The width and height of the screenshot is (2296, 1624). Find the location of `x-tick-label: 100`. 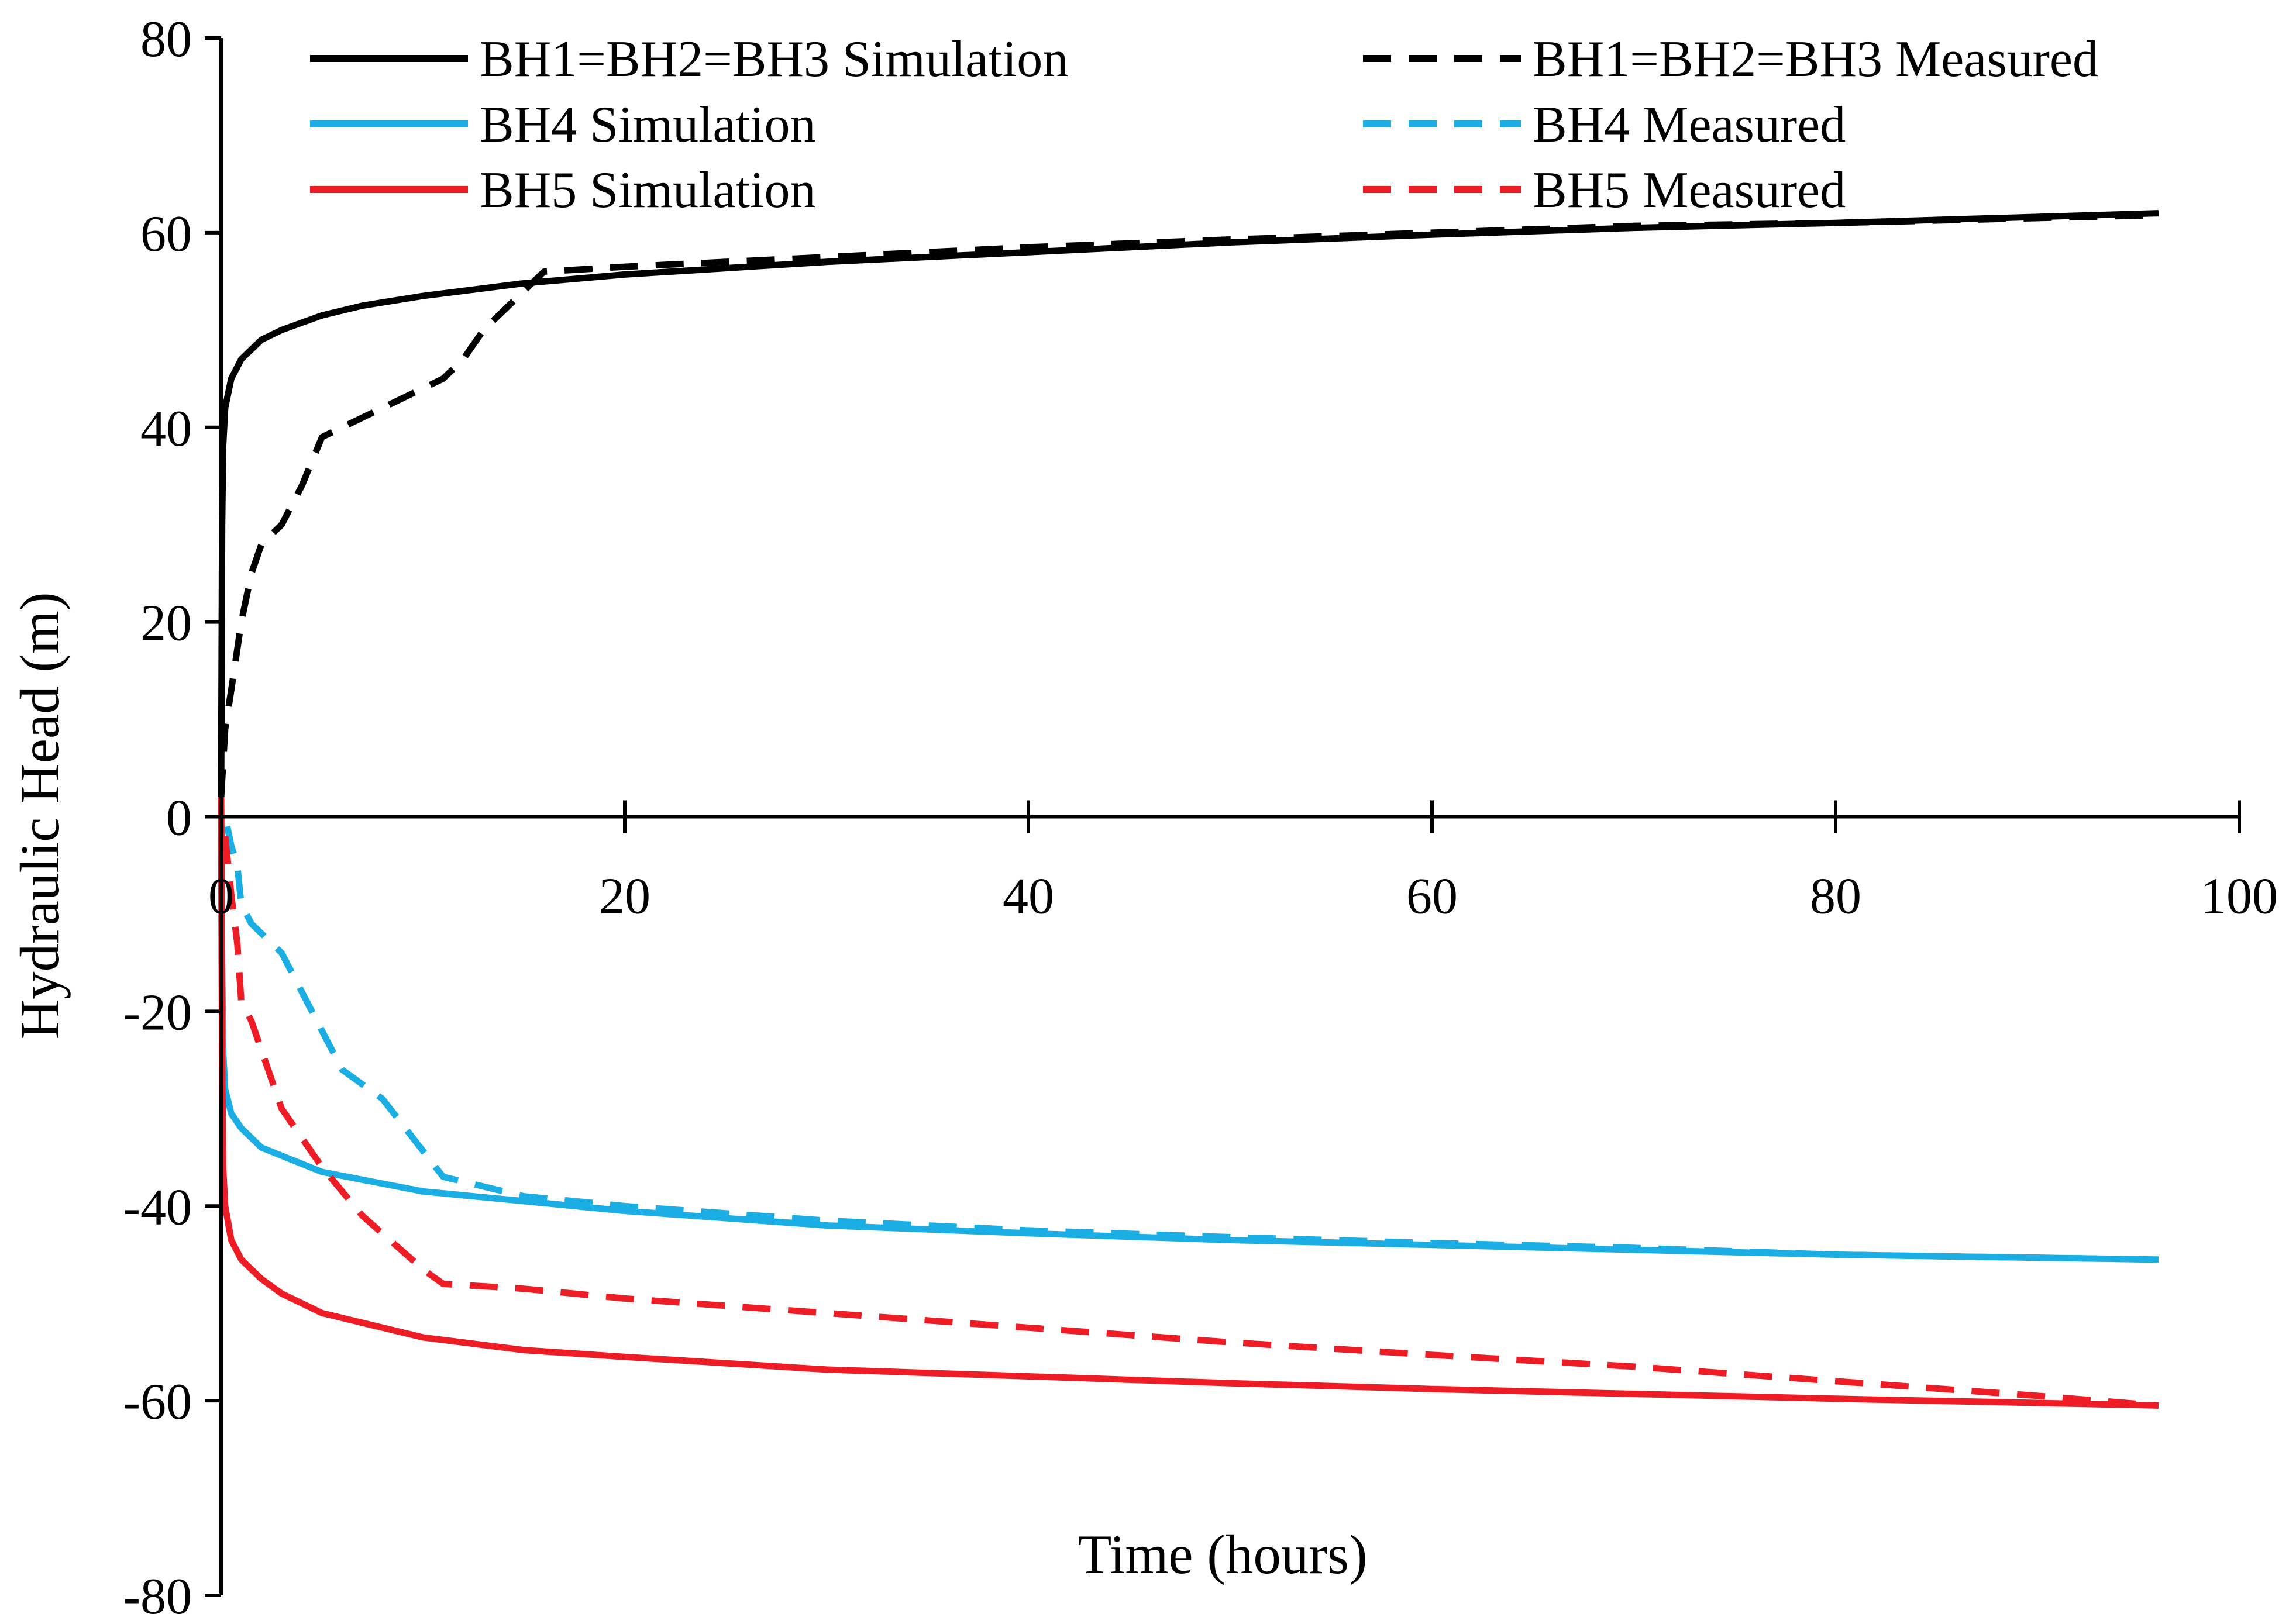

x-tick-label: 100 is located at coordinates (2239, 897).